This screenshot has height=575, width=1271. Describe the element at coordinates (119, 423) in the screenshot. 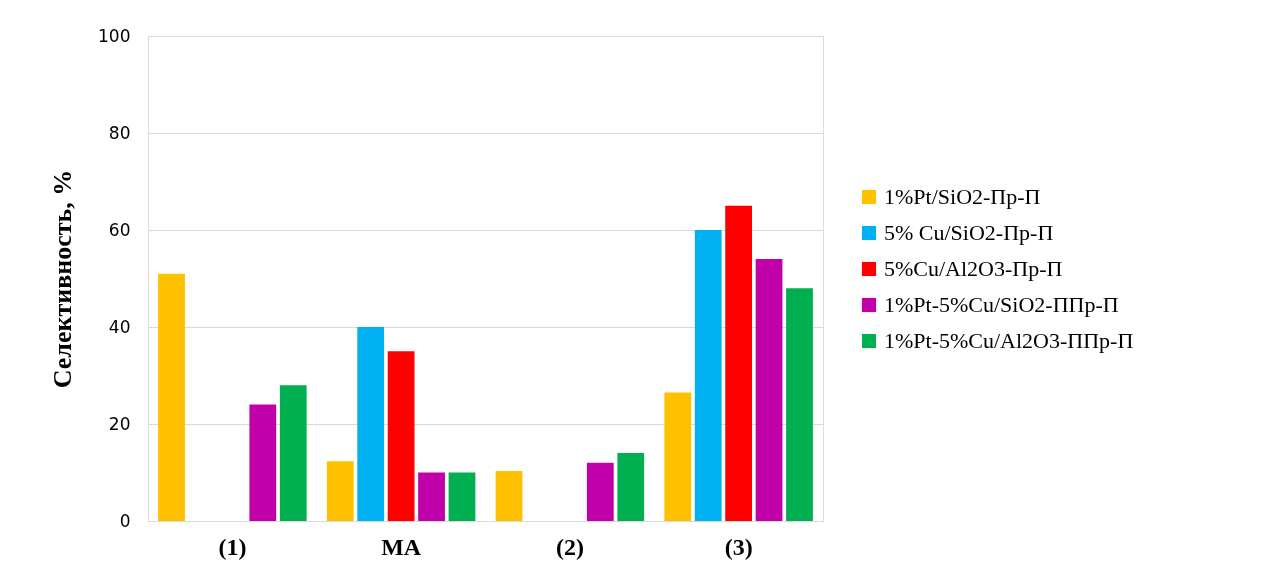

I see `y-tick-label: 20` at that location.